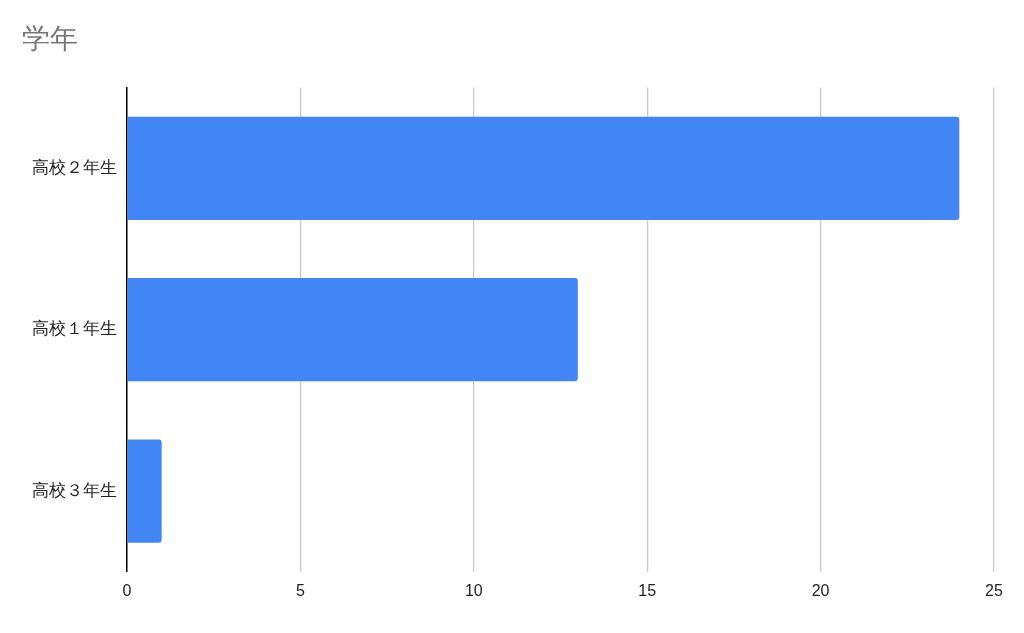 The height and width of the screenshot is (633, 1024). Describe the element at coordinates (74, 328) in the screenshot. I see `y-tick-label: 高校１年生` at that location.